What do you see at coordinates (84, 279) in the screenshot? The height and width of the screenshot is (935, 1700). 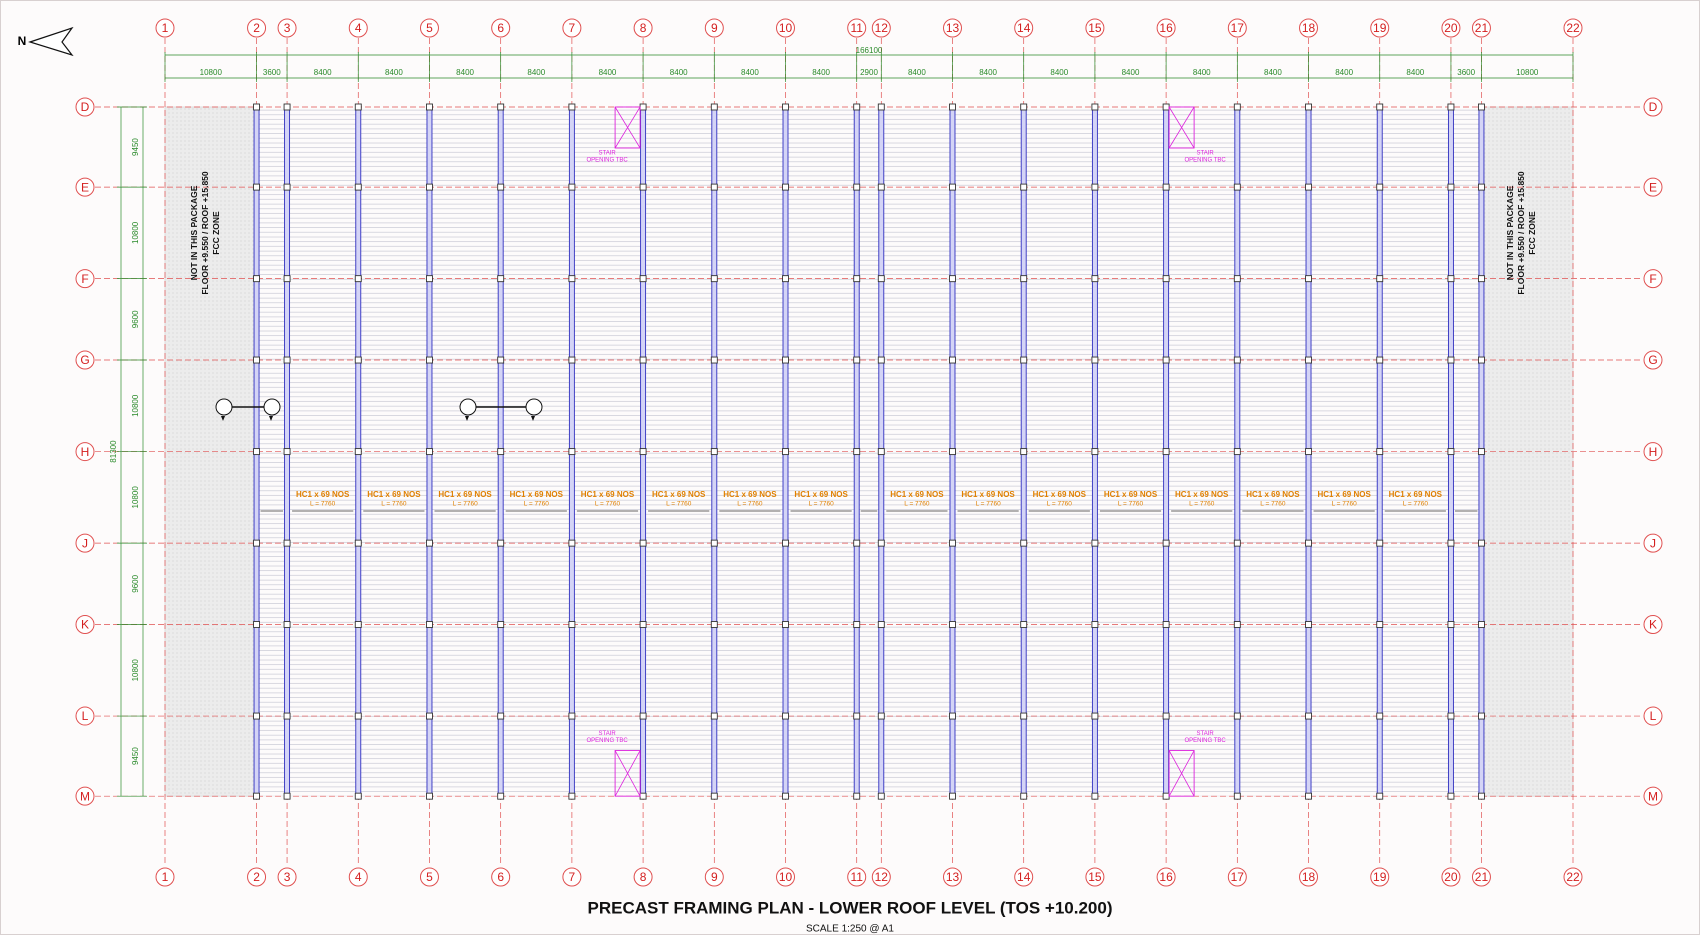 I see `grid-label: F` at bounding box center [84, 279].